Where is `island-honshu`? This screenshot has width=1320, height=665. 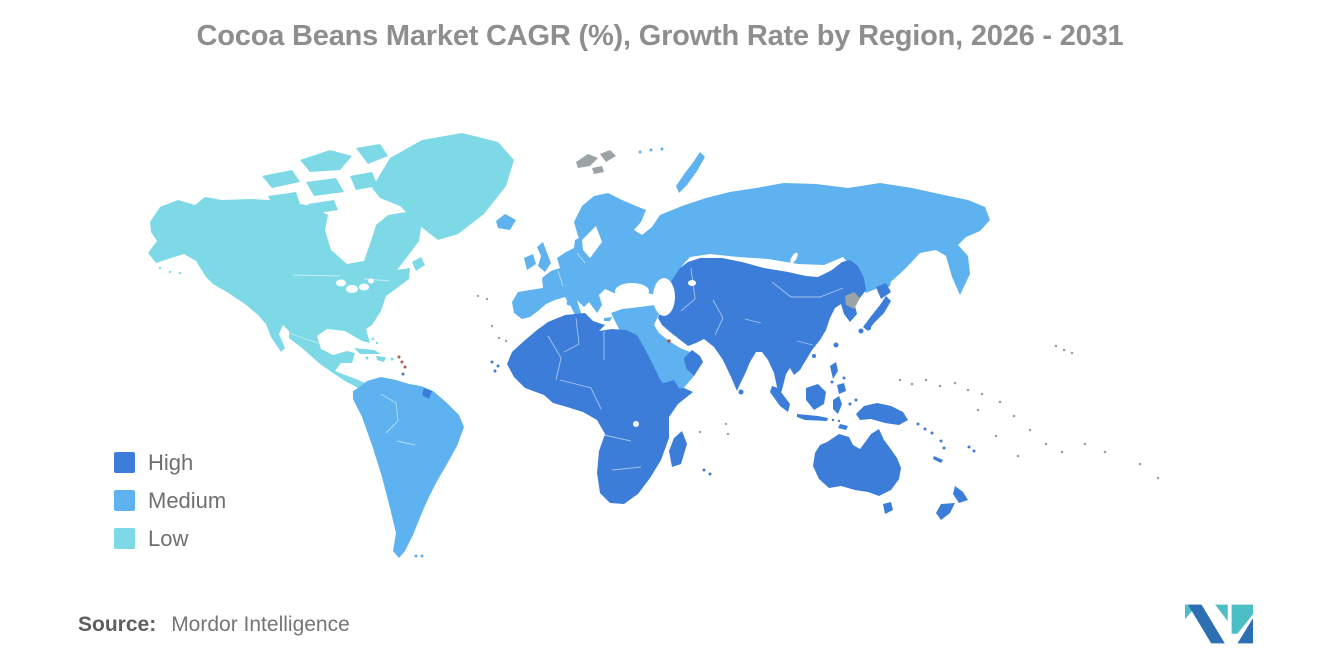
island-honshu is located at coordinates (877, 313).